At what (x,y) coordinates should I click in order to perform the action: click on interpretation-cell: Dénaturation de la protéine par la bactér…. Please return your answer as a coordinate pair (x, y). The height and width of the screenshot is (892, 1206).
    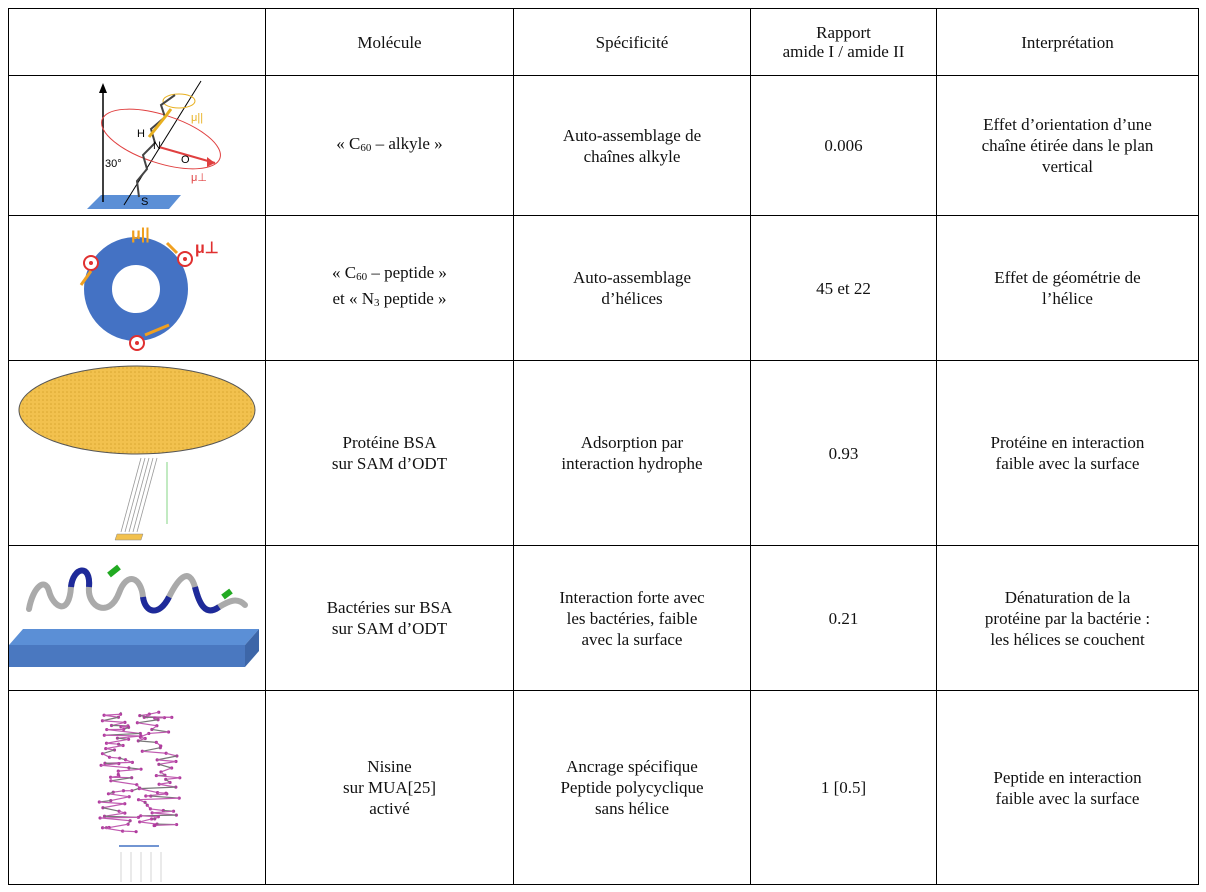
    Looking at the image, I should click on (1067, 618).